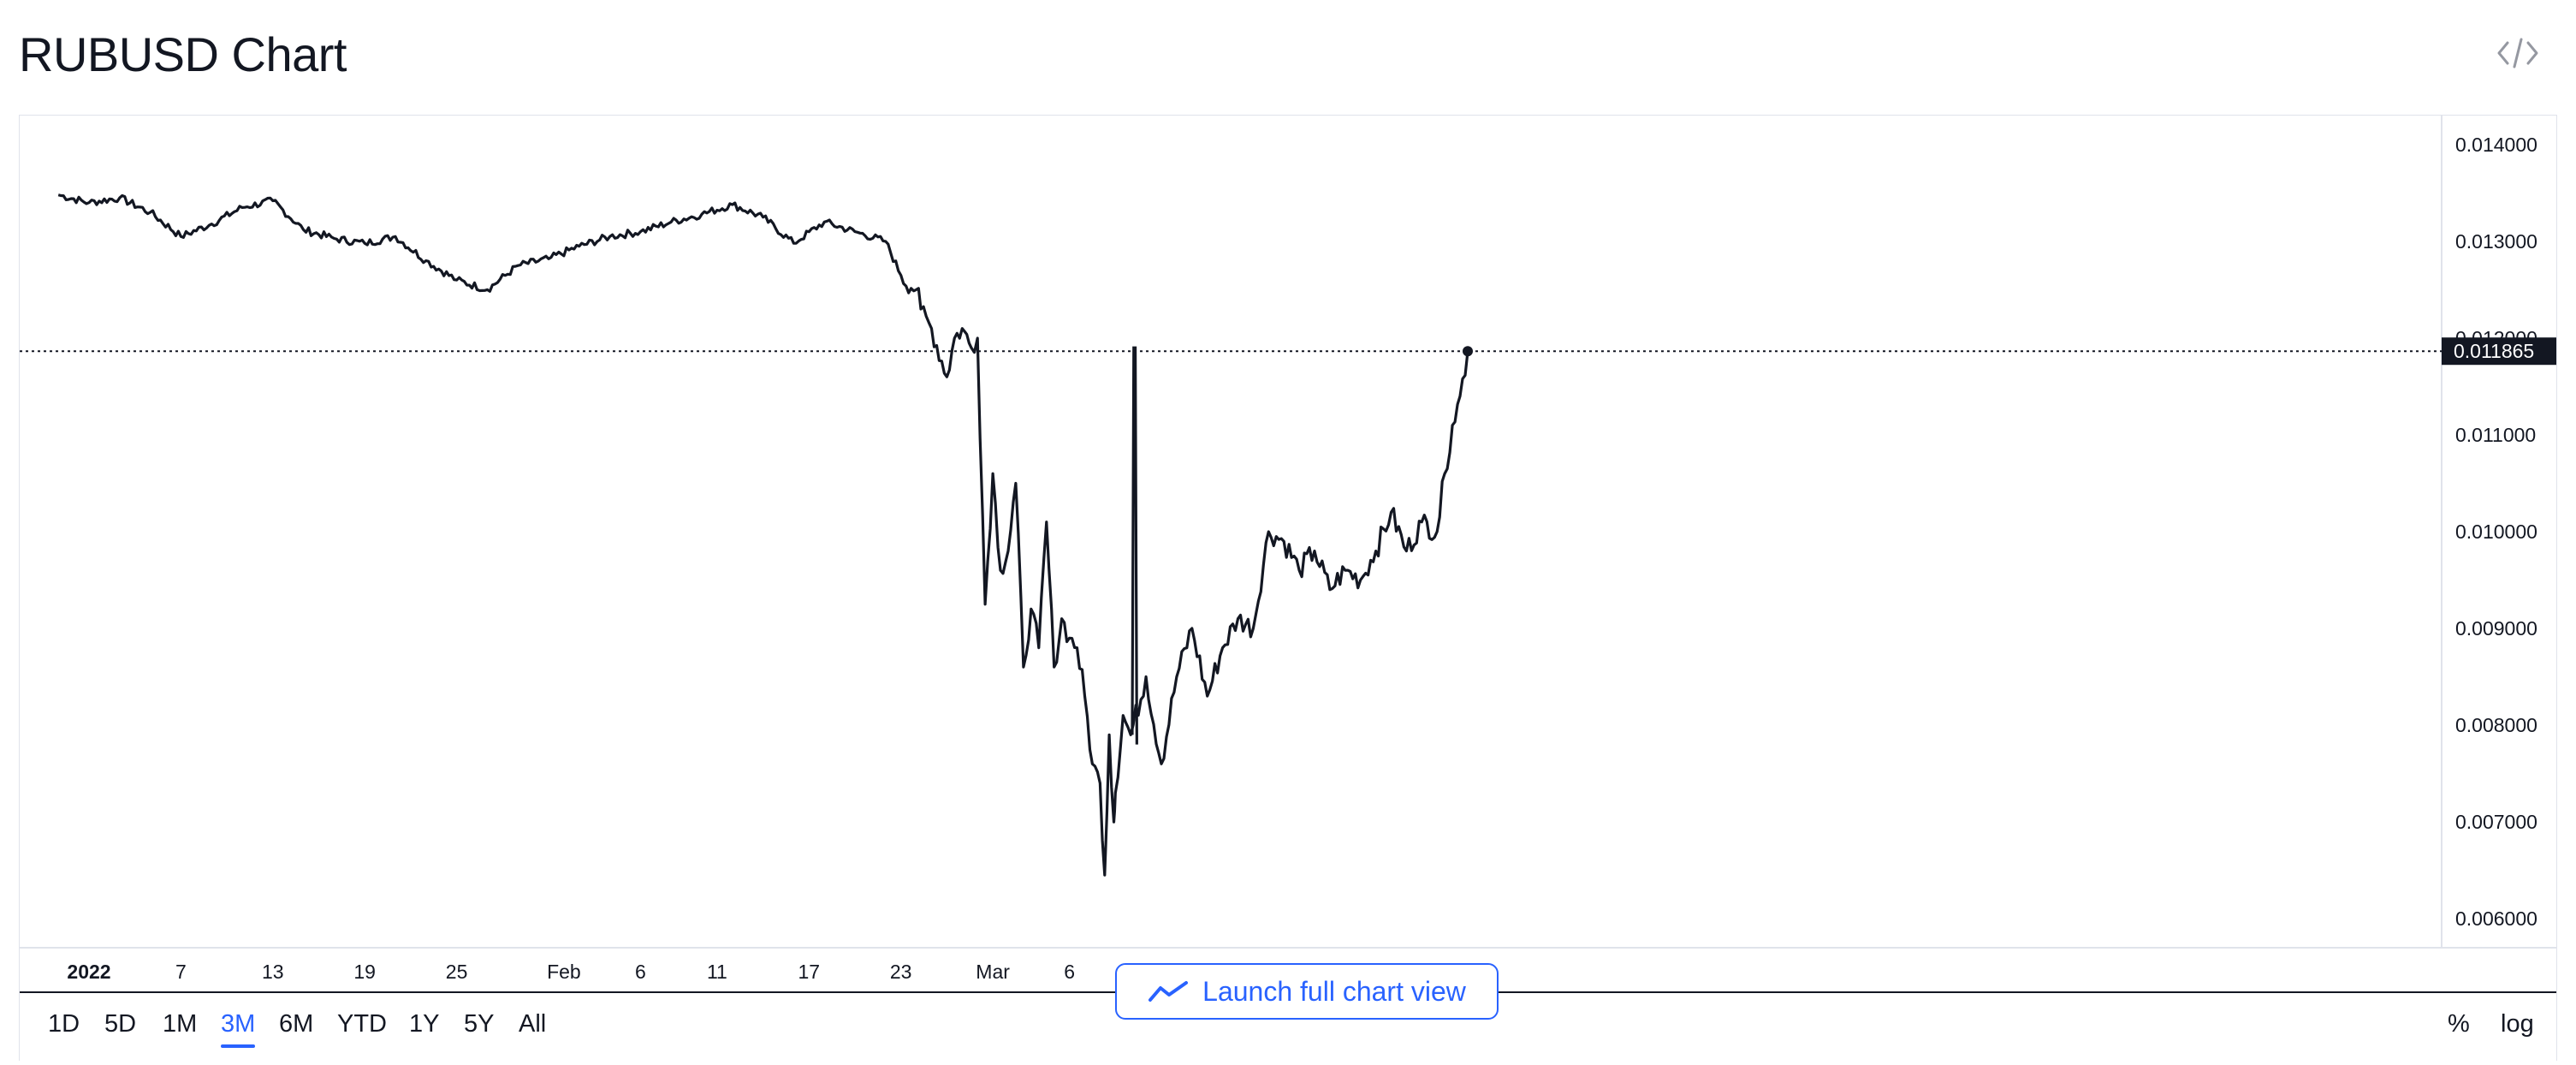  I want to click on price-tick-label: 0.006000, so click(2496, 919).